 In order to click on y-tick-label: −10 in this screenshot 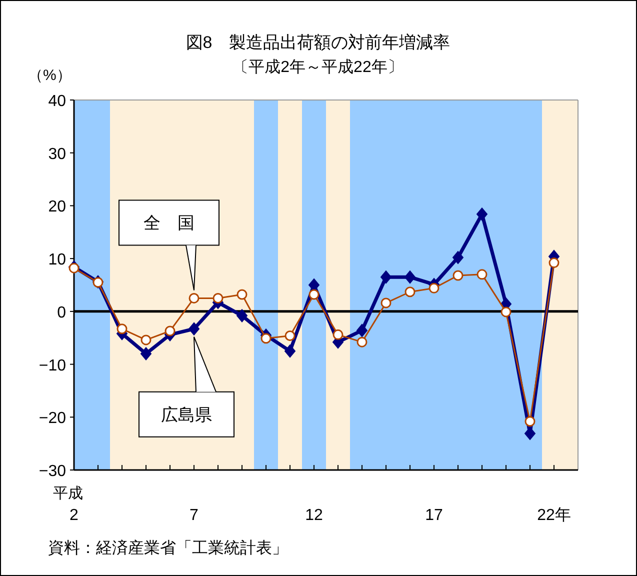, I will do `click(52, 365)`.